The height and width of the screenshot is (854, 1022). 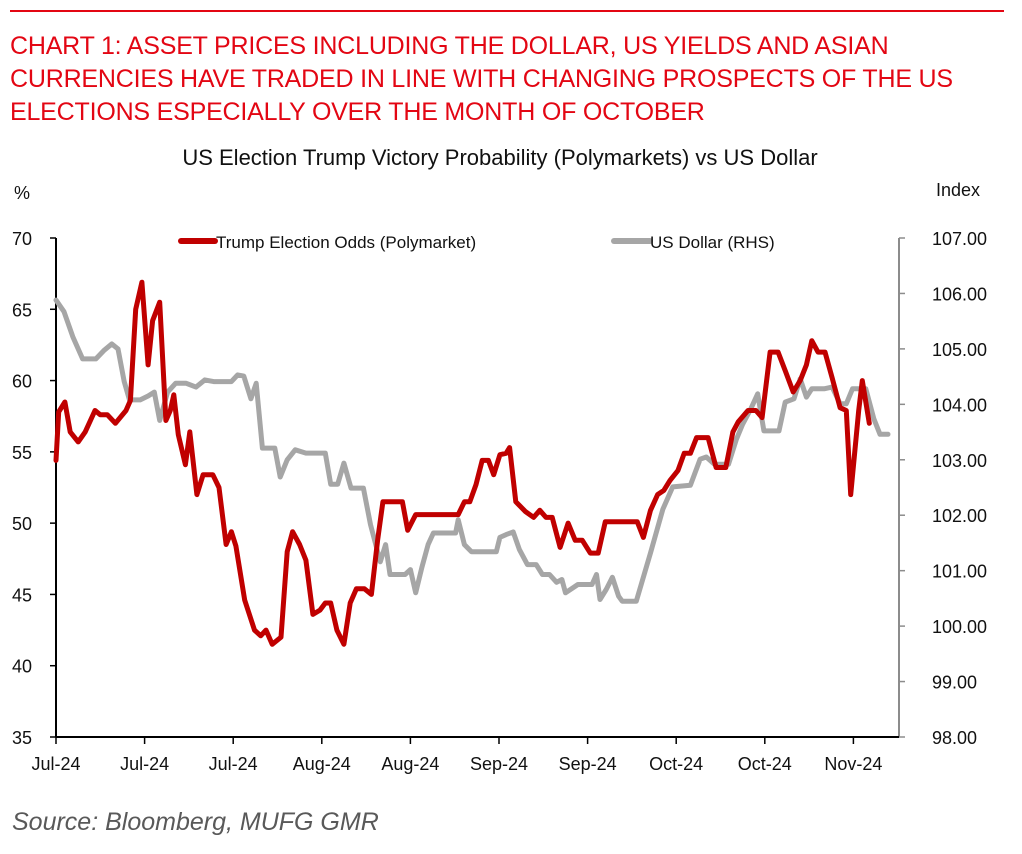 I want to click on left-tick-label: 70, so click(x=22, y=239).